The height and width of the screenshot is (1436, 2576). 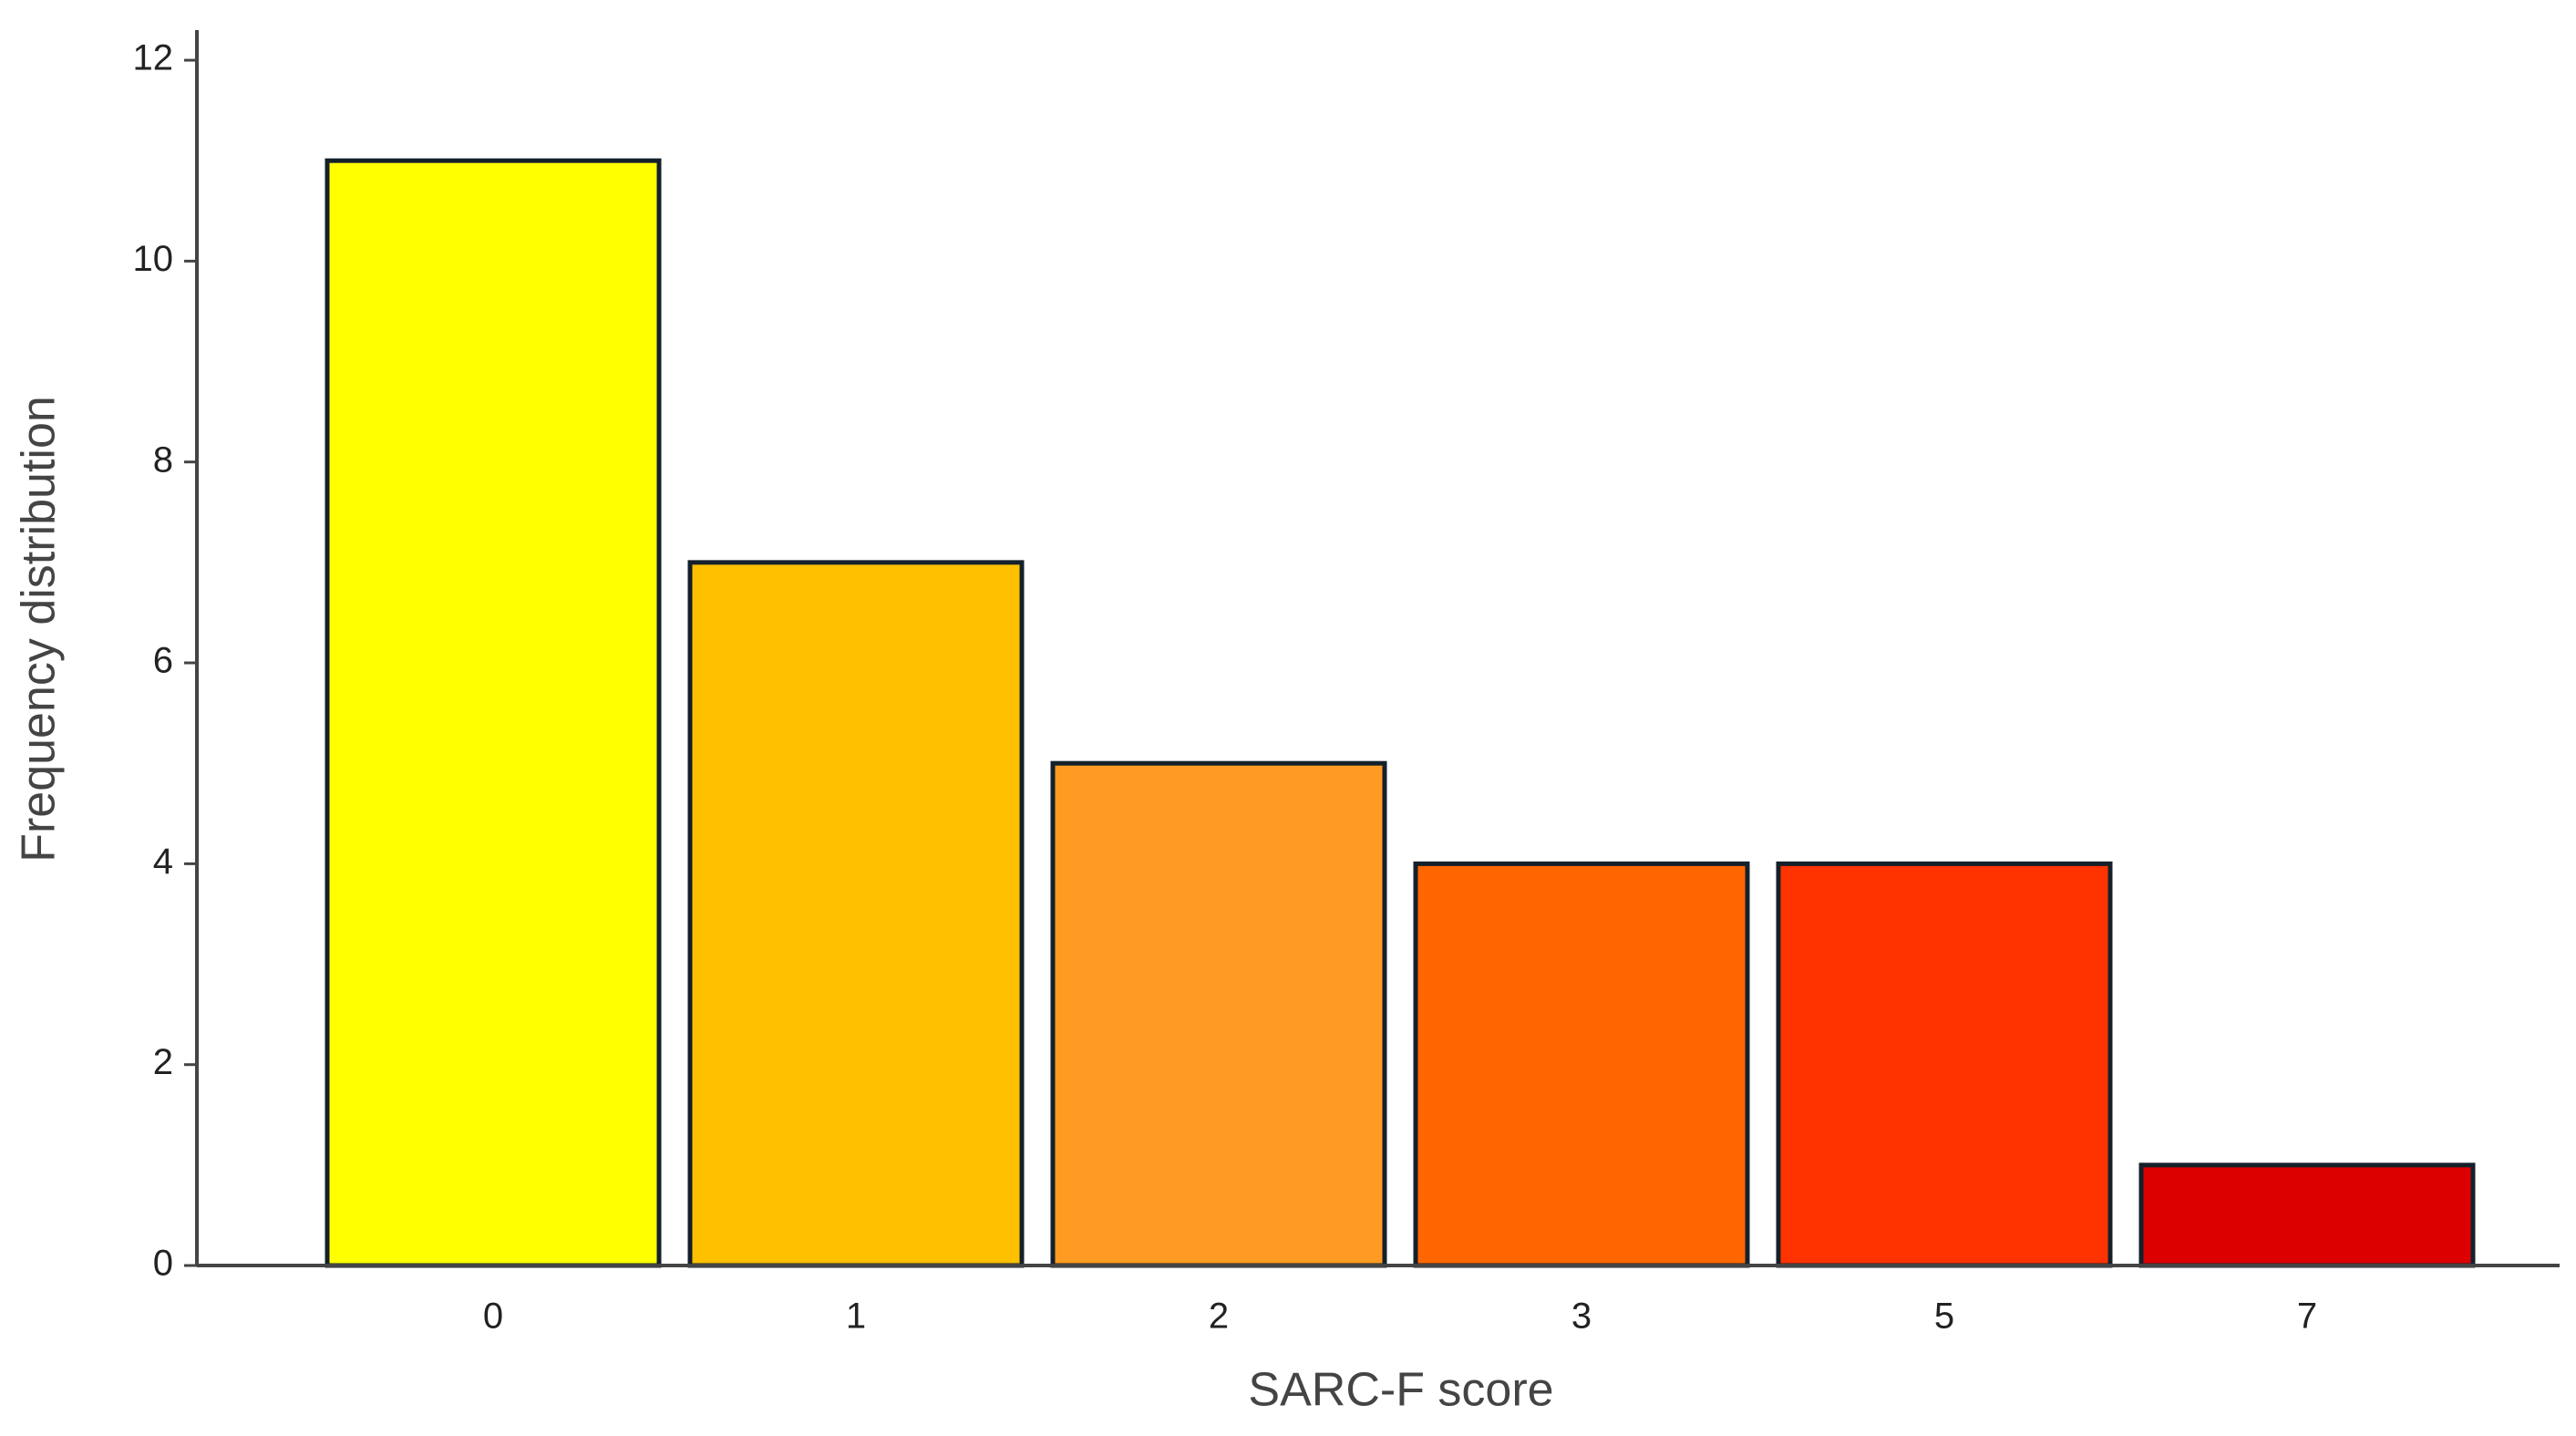 I want to click on y-tick-label: 12, so click(x=153, y=58).